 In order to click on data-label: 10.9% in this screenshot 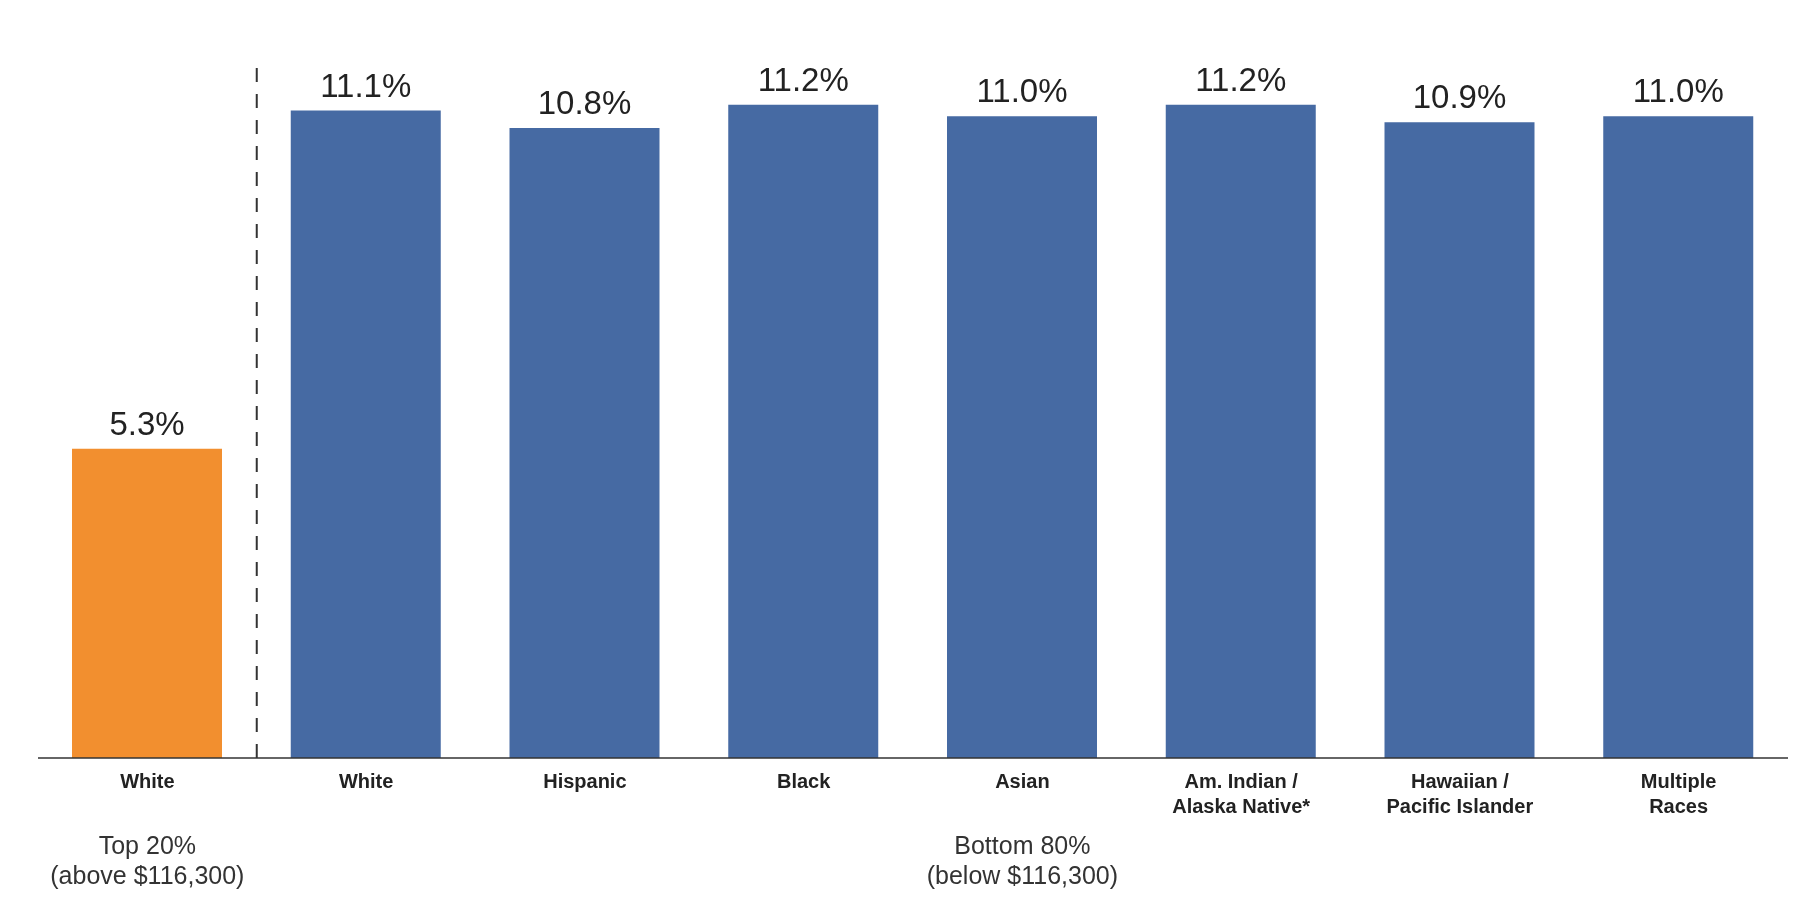, I will do `click(1459, 97)`.